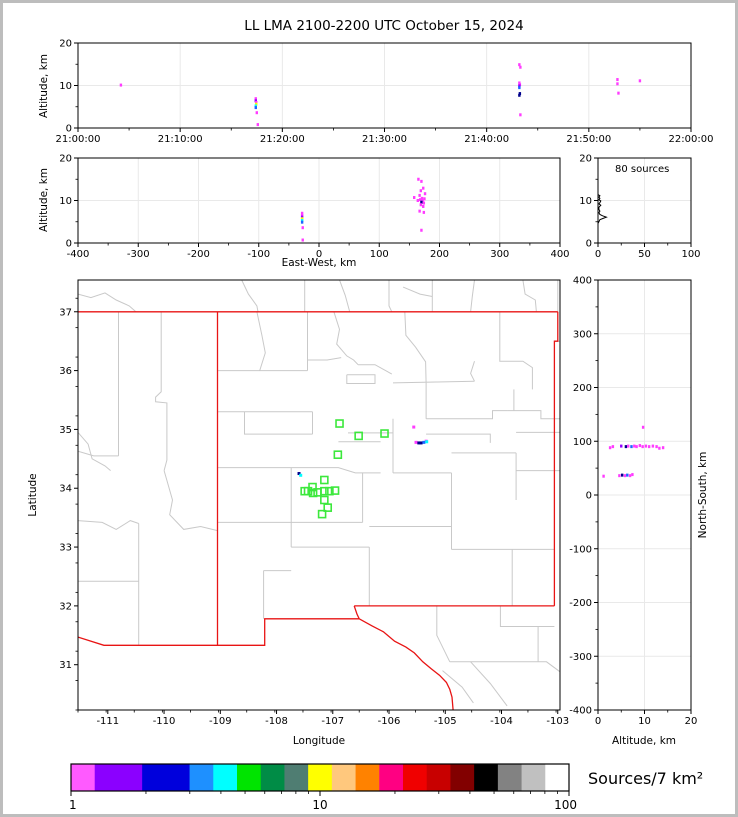 The width and height of the screenshot is (738, 817). What do you see at coordinates (598, 254) in the screenshot?
I see `x-tick-label: 0` at bounding box center [598, 254].